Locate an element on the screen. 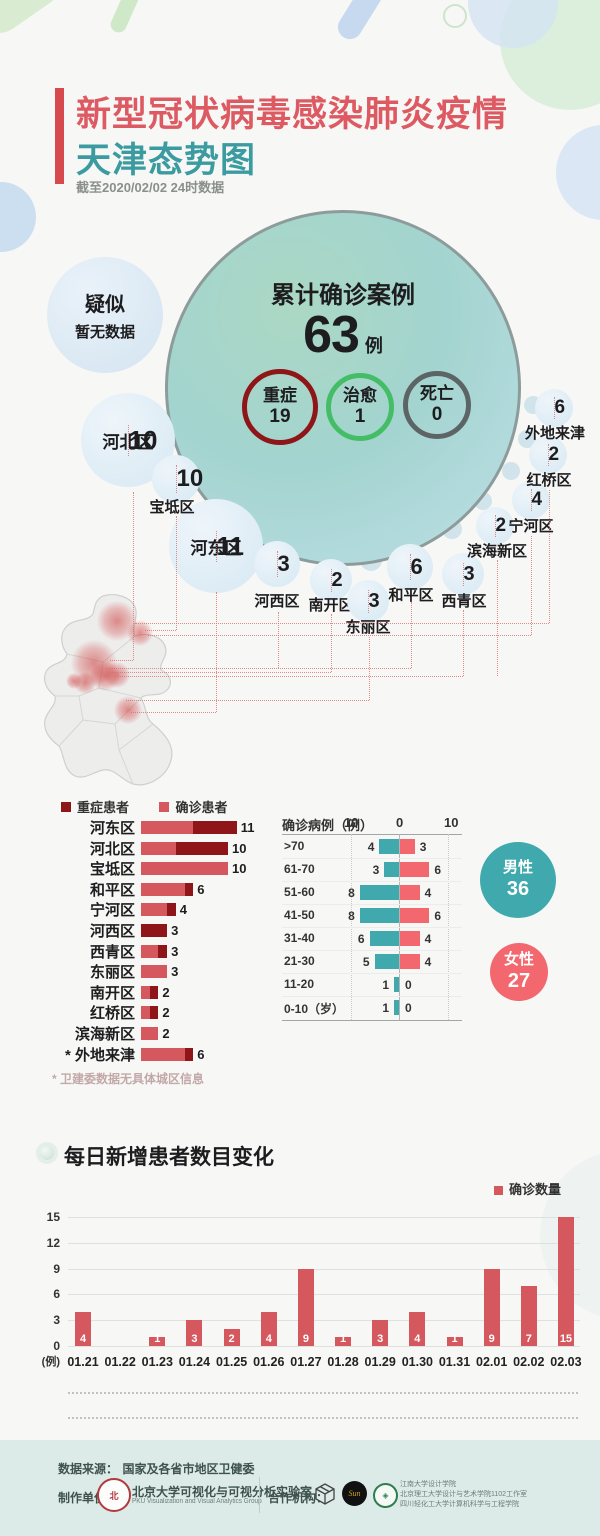 The height and width of the screenshot is (1536, 600). district-bubble-dongli: 3 is located at coordinates (368, 601).